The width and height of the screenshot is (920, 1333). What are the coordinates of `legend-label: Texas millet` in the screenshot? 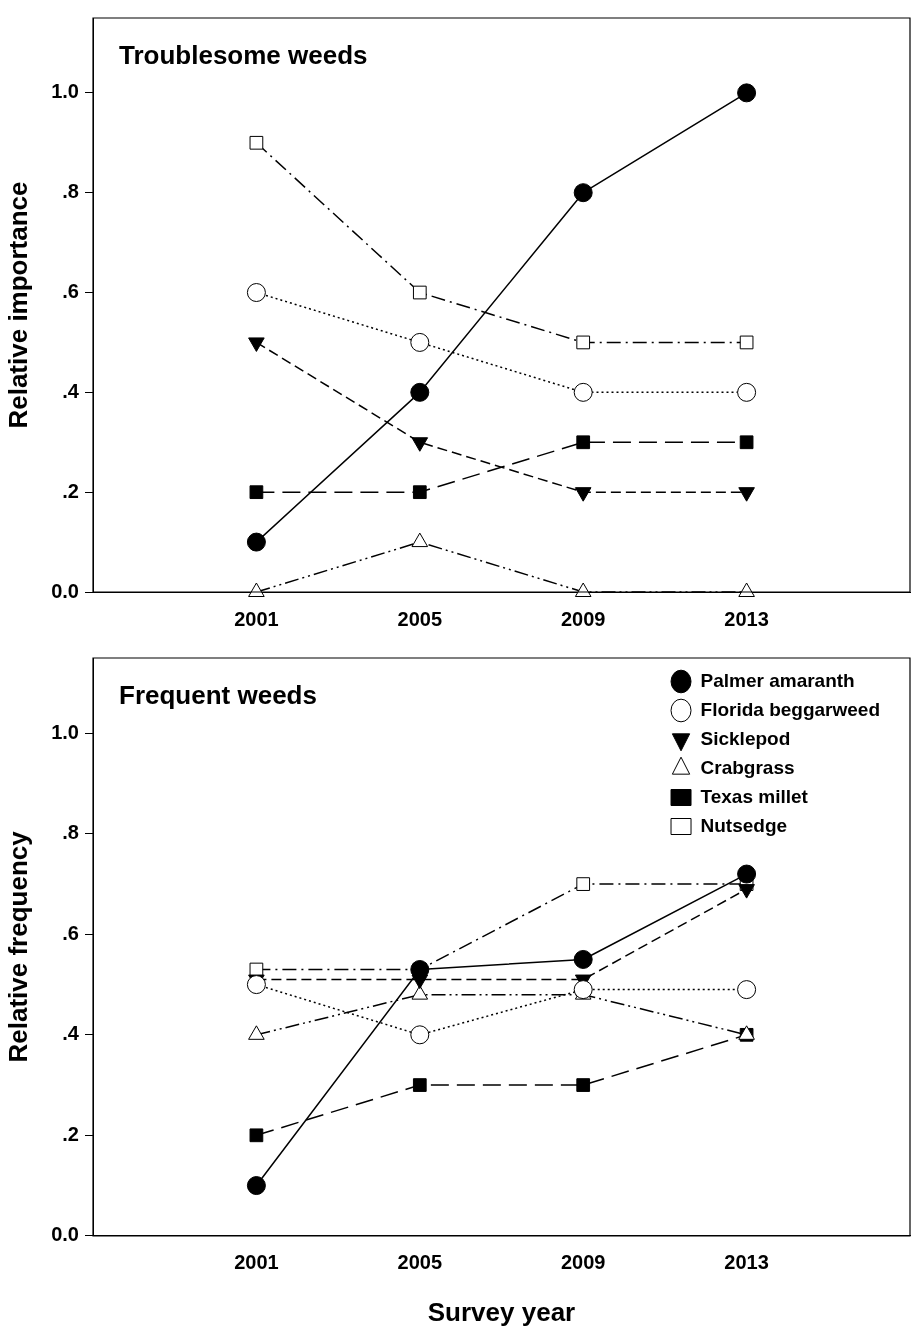 It's located at (754, 796).